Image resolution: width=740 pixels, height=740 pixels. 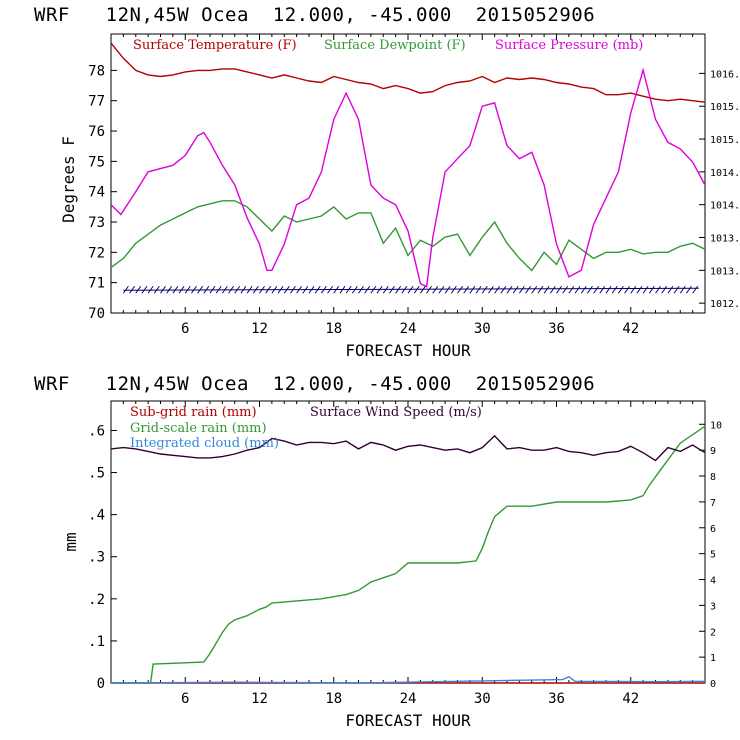 I want to click on chart2-legend-2: Integrated cloud (mm), so click(x=204, y=443).